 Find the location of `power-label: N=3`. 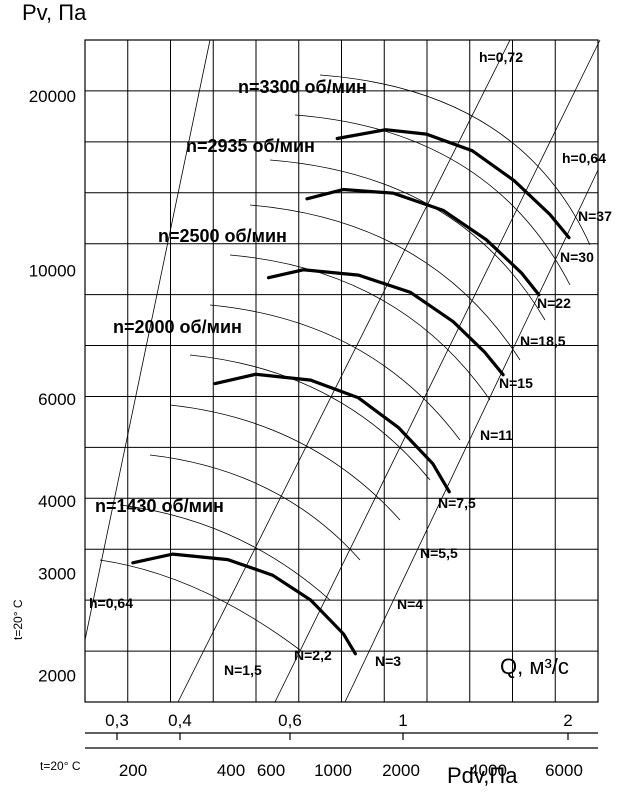

power-label: N=3 is located at coordinates (388, 661).